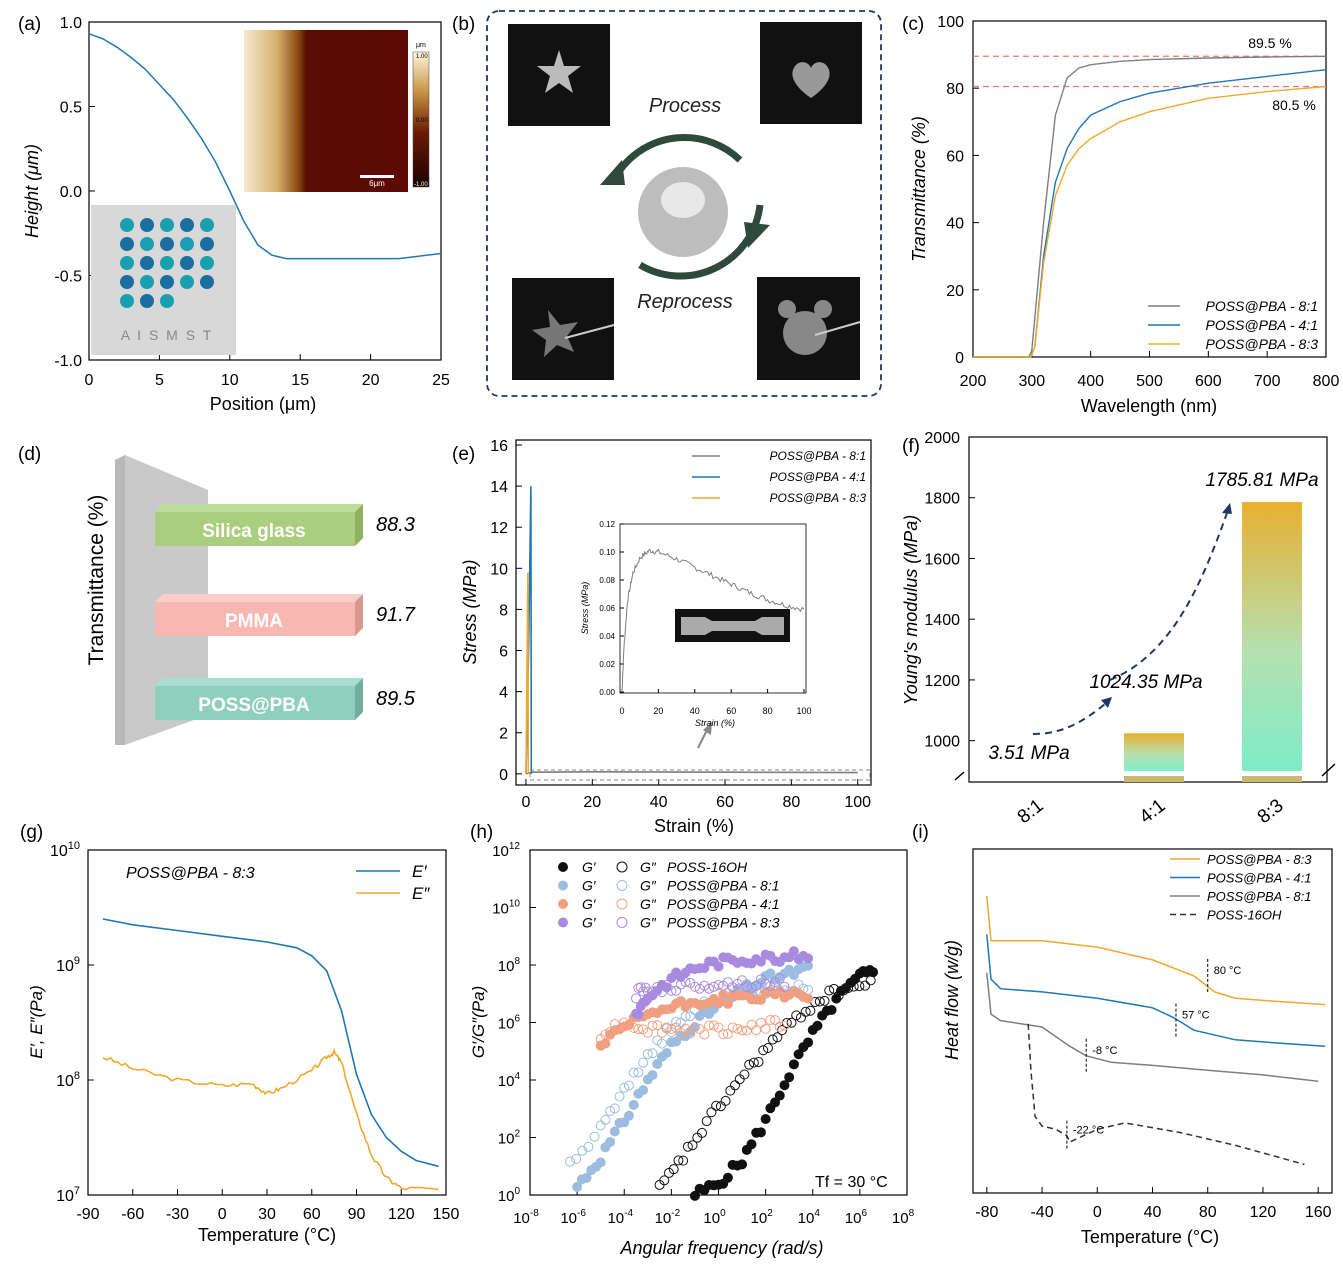  Describe the element at coordinates (263, 404) in the screenshot. I see `panel-a-xlabel: Position (μm)` at that location.